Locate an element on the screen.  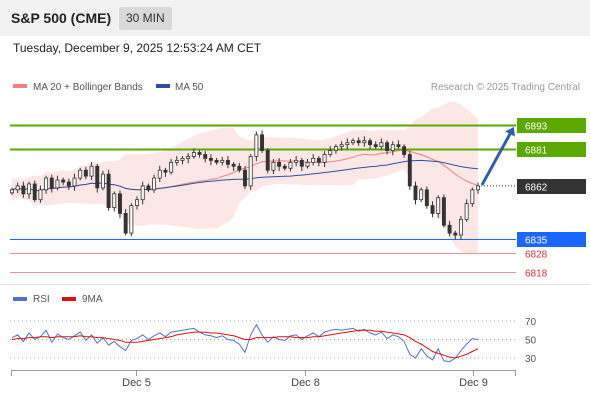
rsi-9ma-line is located at coordinates (245, 344).